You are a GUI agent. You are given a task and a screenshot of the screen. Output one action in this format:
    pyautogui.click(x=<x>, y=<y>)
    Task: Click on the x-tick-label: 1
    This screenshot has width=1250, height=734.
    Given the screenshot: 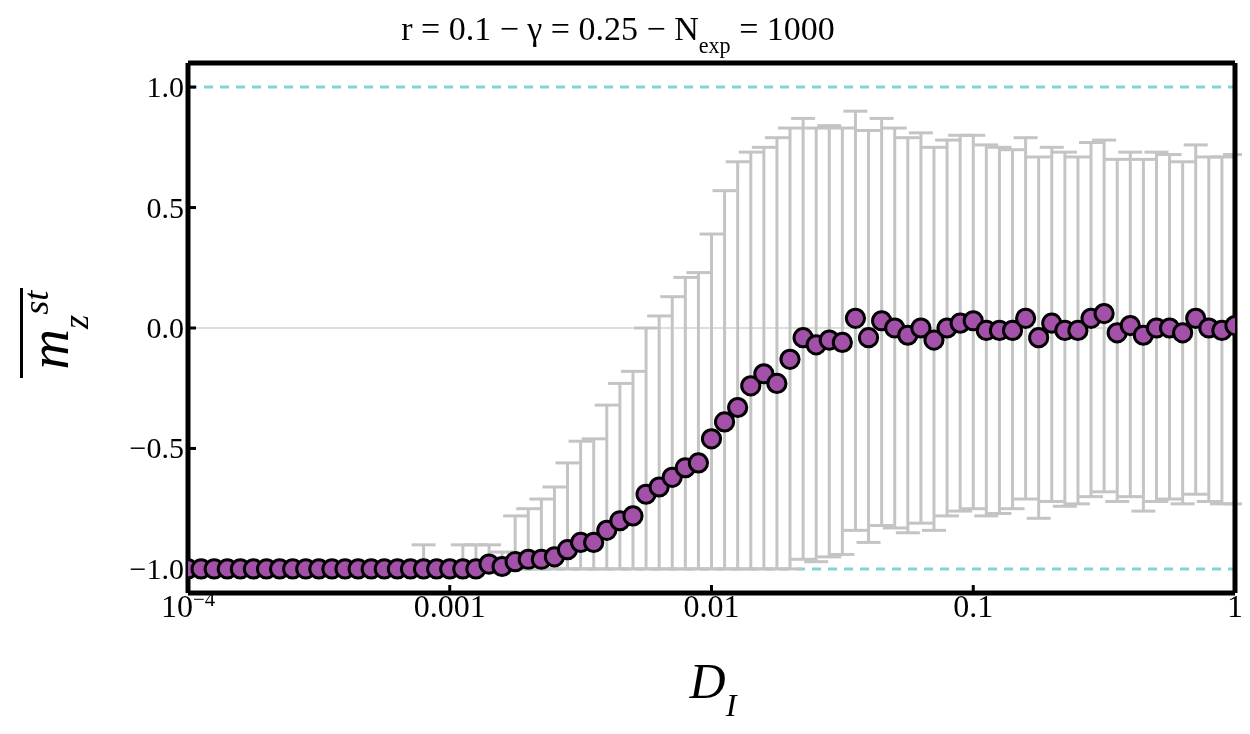 What is the action you would take?
    pyautogui.click(x=1235, y=606)
    